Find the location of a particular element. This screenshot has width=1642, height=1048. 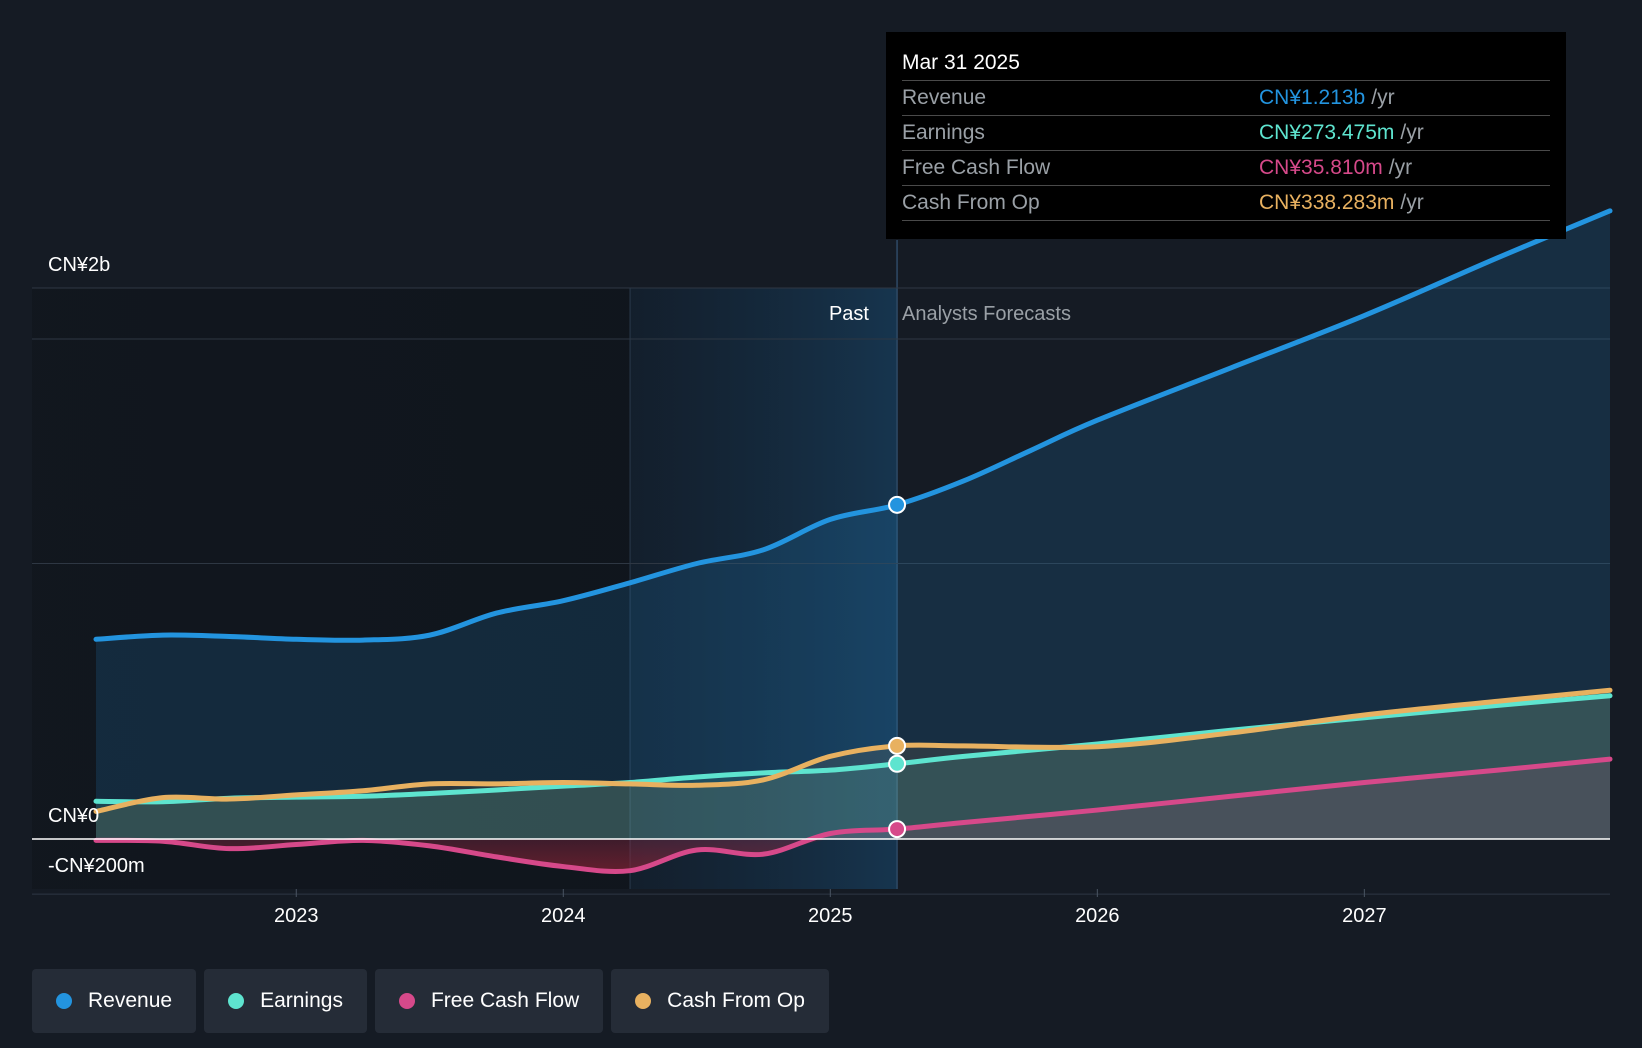

y-tick-label-2b: CN¥2b is located at coordinates (79, 265).